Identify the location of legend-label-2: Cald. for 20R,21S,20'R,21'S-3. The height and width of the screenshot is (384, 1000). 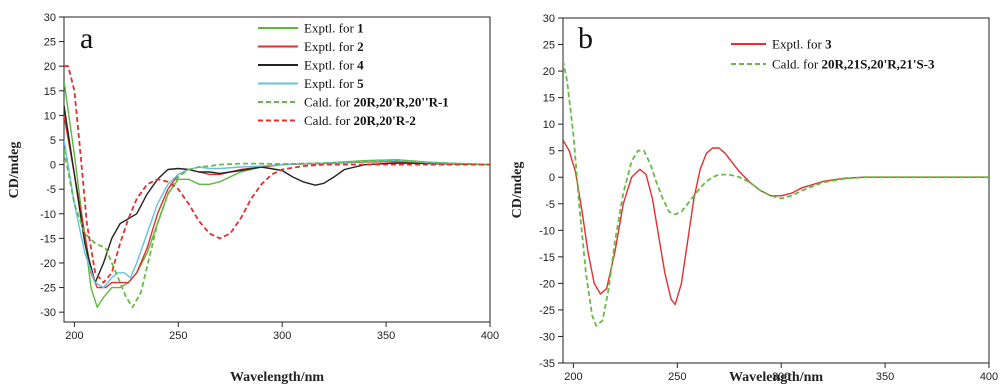
(853, 64).